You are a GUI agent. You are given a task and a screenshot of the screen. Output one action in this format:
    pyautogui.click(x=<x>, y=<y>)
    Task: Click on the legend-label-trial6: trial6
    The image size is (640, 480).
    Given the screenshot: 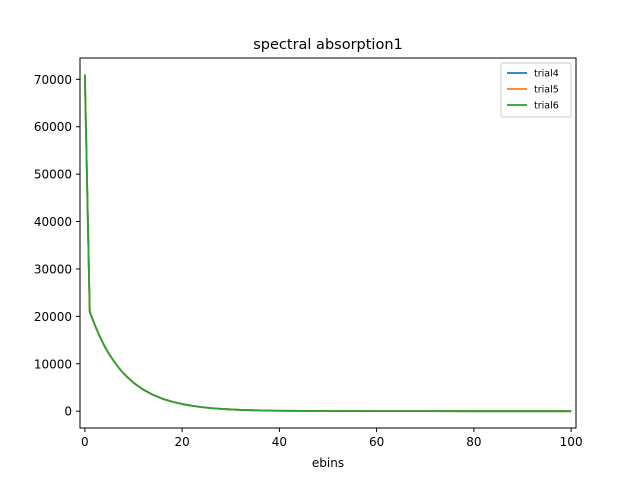 What is the action you would take?
    pyautogui.click(x=546, y=106)
    